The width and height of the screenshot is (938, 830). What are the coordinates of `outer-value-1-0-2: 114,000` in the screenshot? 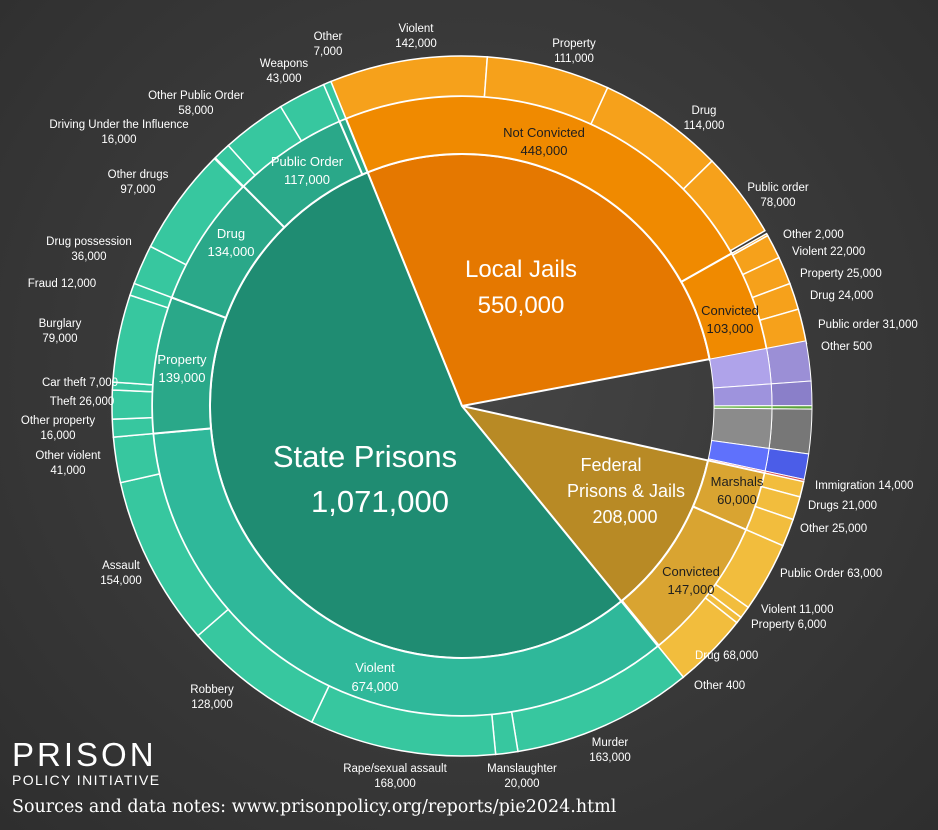 It's located at (704, 126).